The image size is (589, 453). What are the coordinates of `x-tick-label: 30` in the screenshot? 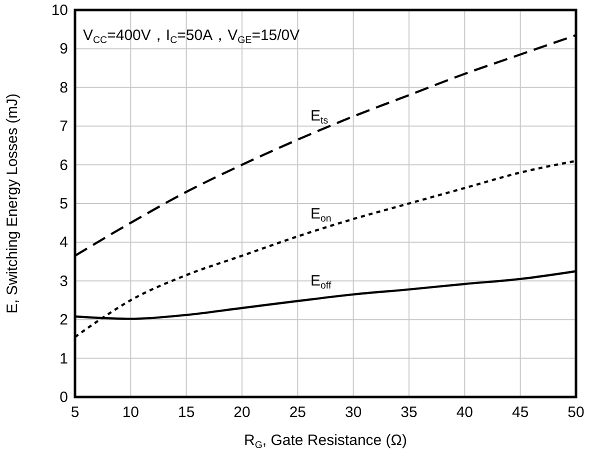 It's located at (353, 412).